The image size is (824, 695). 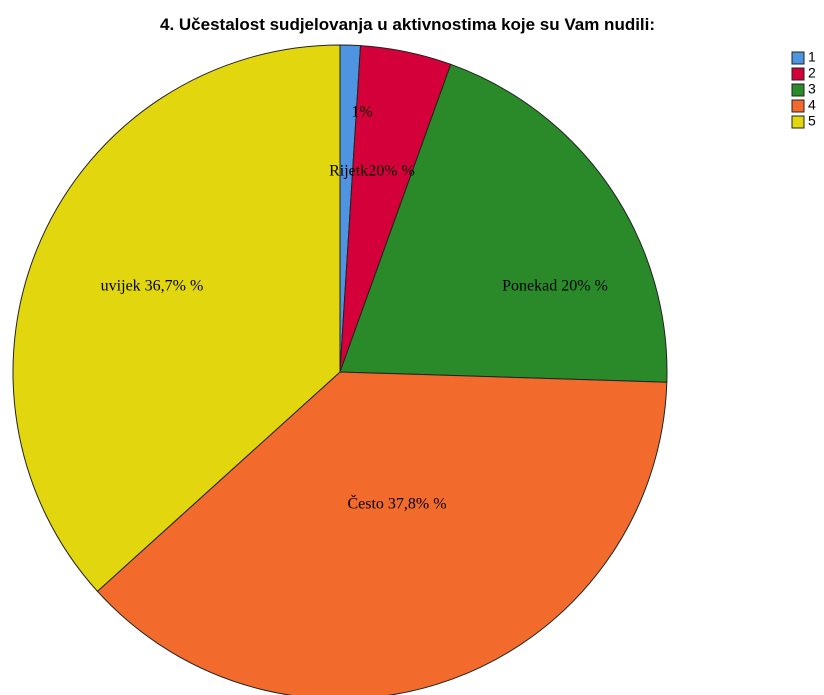 I want to click on slice-label: Ponekad 20% %, so click(x=555, y=286).